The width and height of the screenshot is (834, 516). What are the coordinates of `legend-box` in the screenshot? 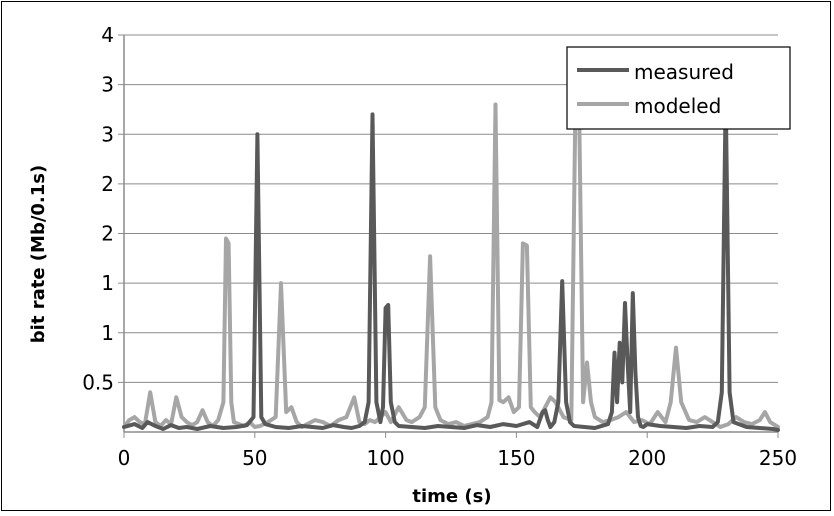 It's located at (678, 88).